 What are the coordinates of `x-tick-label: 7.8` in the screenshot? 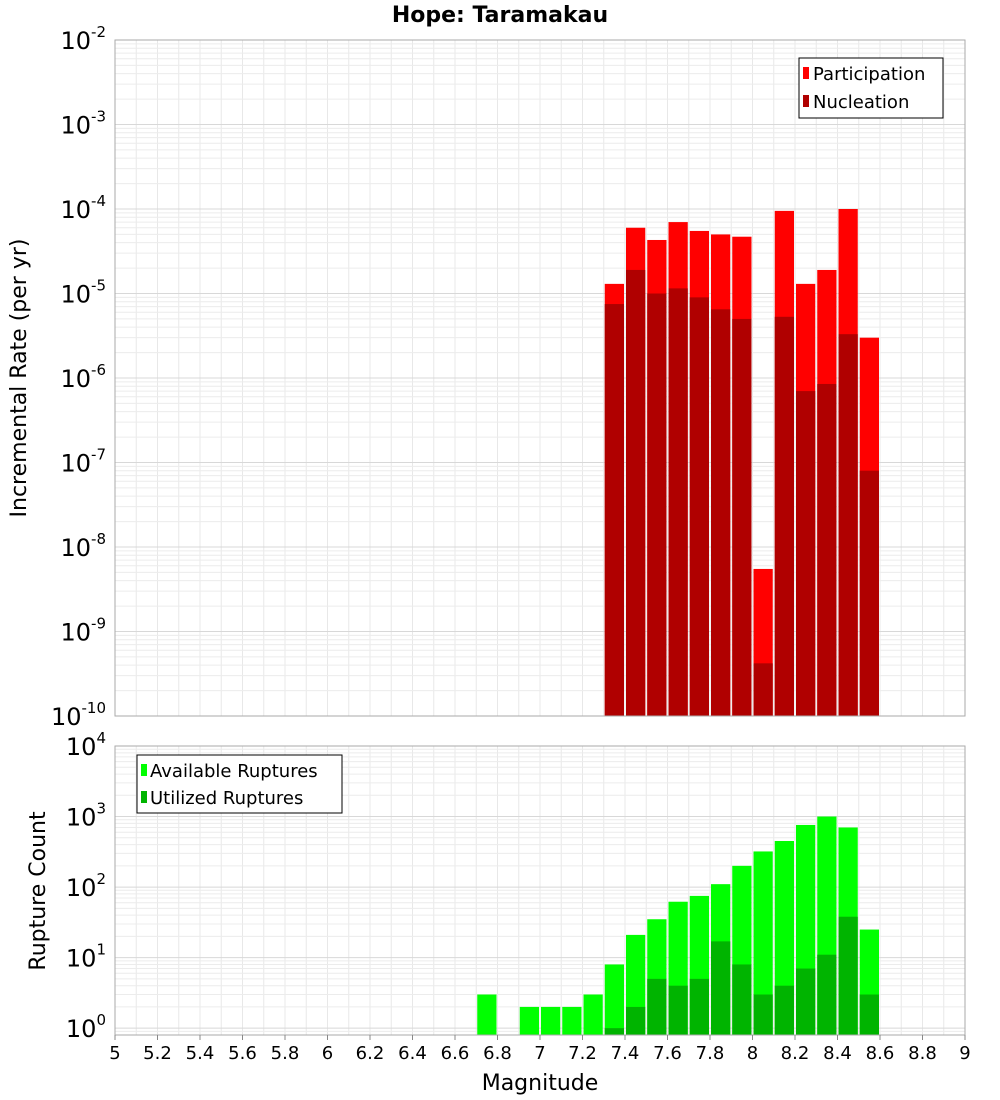 It's located at (710, 1053).